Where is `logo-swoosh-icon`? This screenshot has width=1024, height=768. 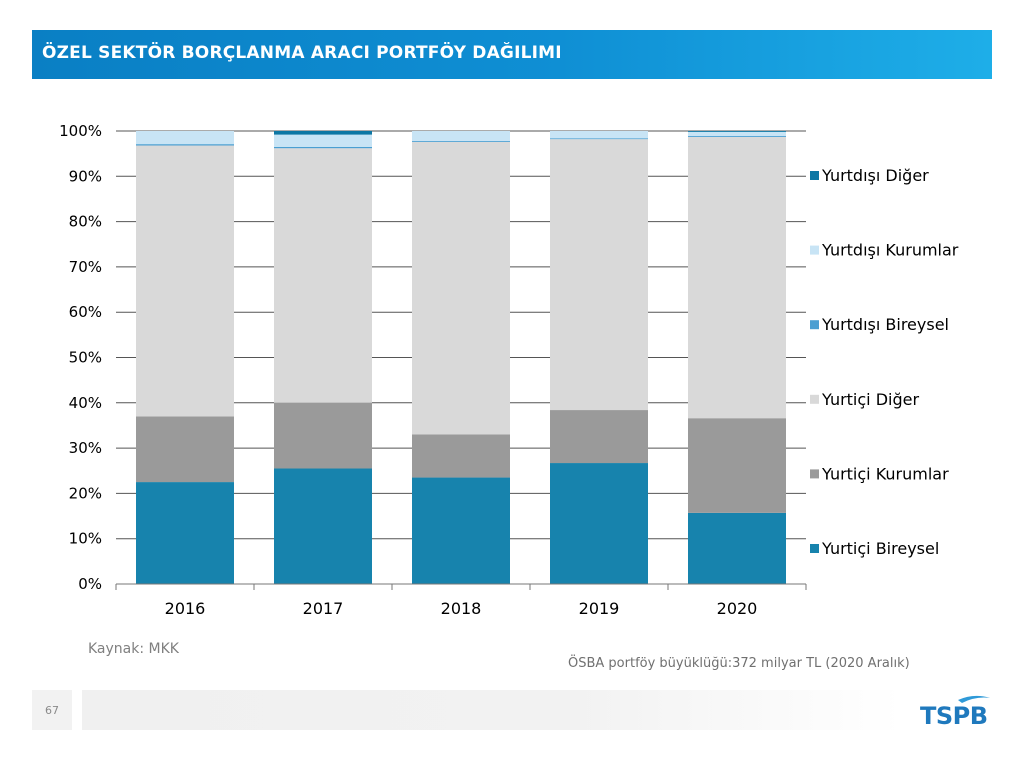
logo-swoosh-icon is located at coordinates (974, 699).